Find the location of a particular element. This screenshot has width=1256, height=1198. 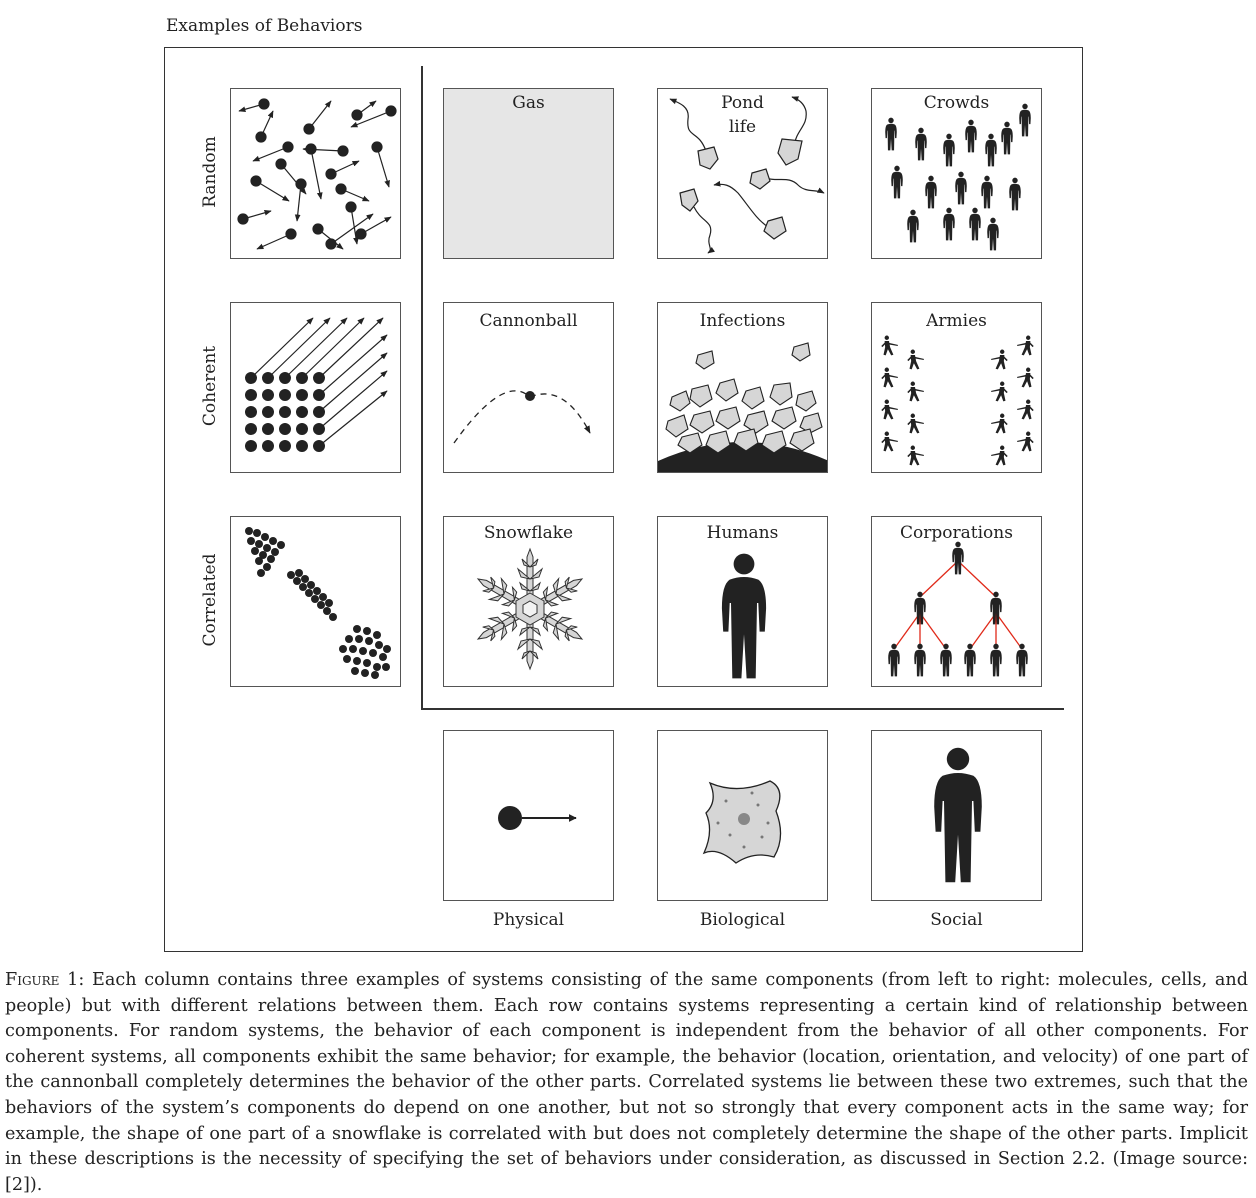

armies-label: Armies is located at coordinates (956, 321).